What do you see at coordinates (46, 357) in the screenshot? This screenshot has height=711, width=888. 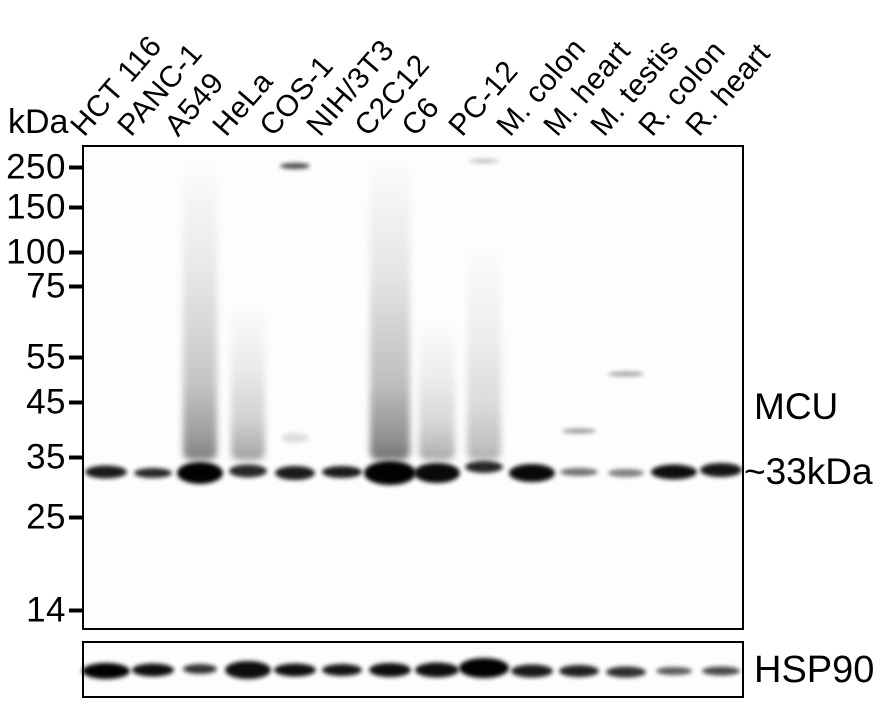 I see `marker-label: 55` at bounding box center [46, 357].